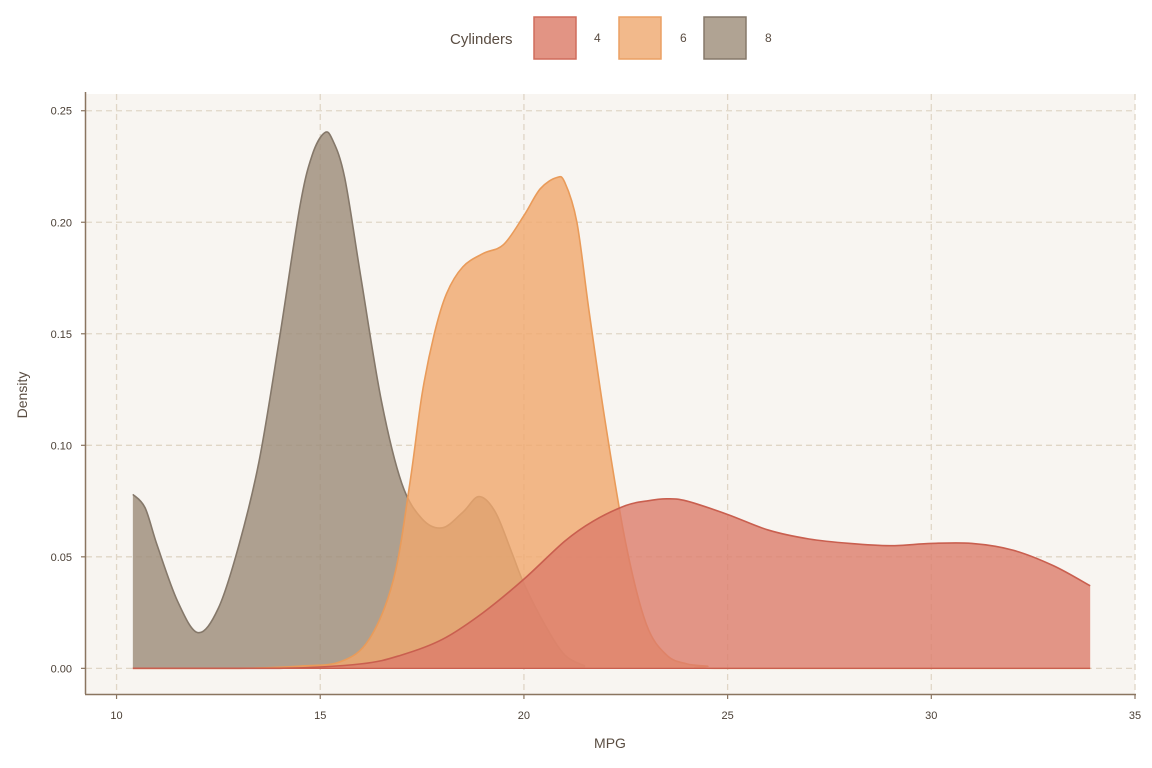 This screenshot has height=768, width=1152. Describe the element at coordinates (768, 38) in the screenshot. I see `legend-label-8: 8` at that location.